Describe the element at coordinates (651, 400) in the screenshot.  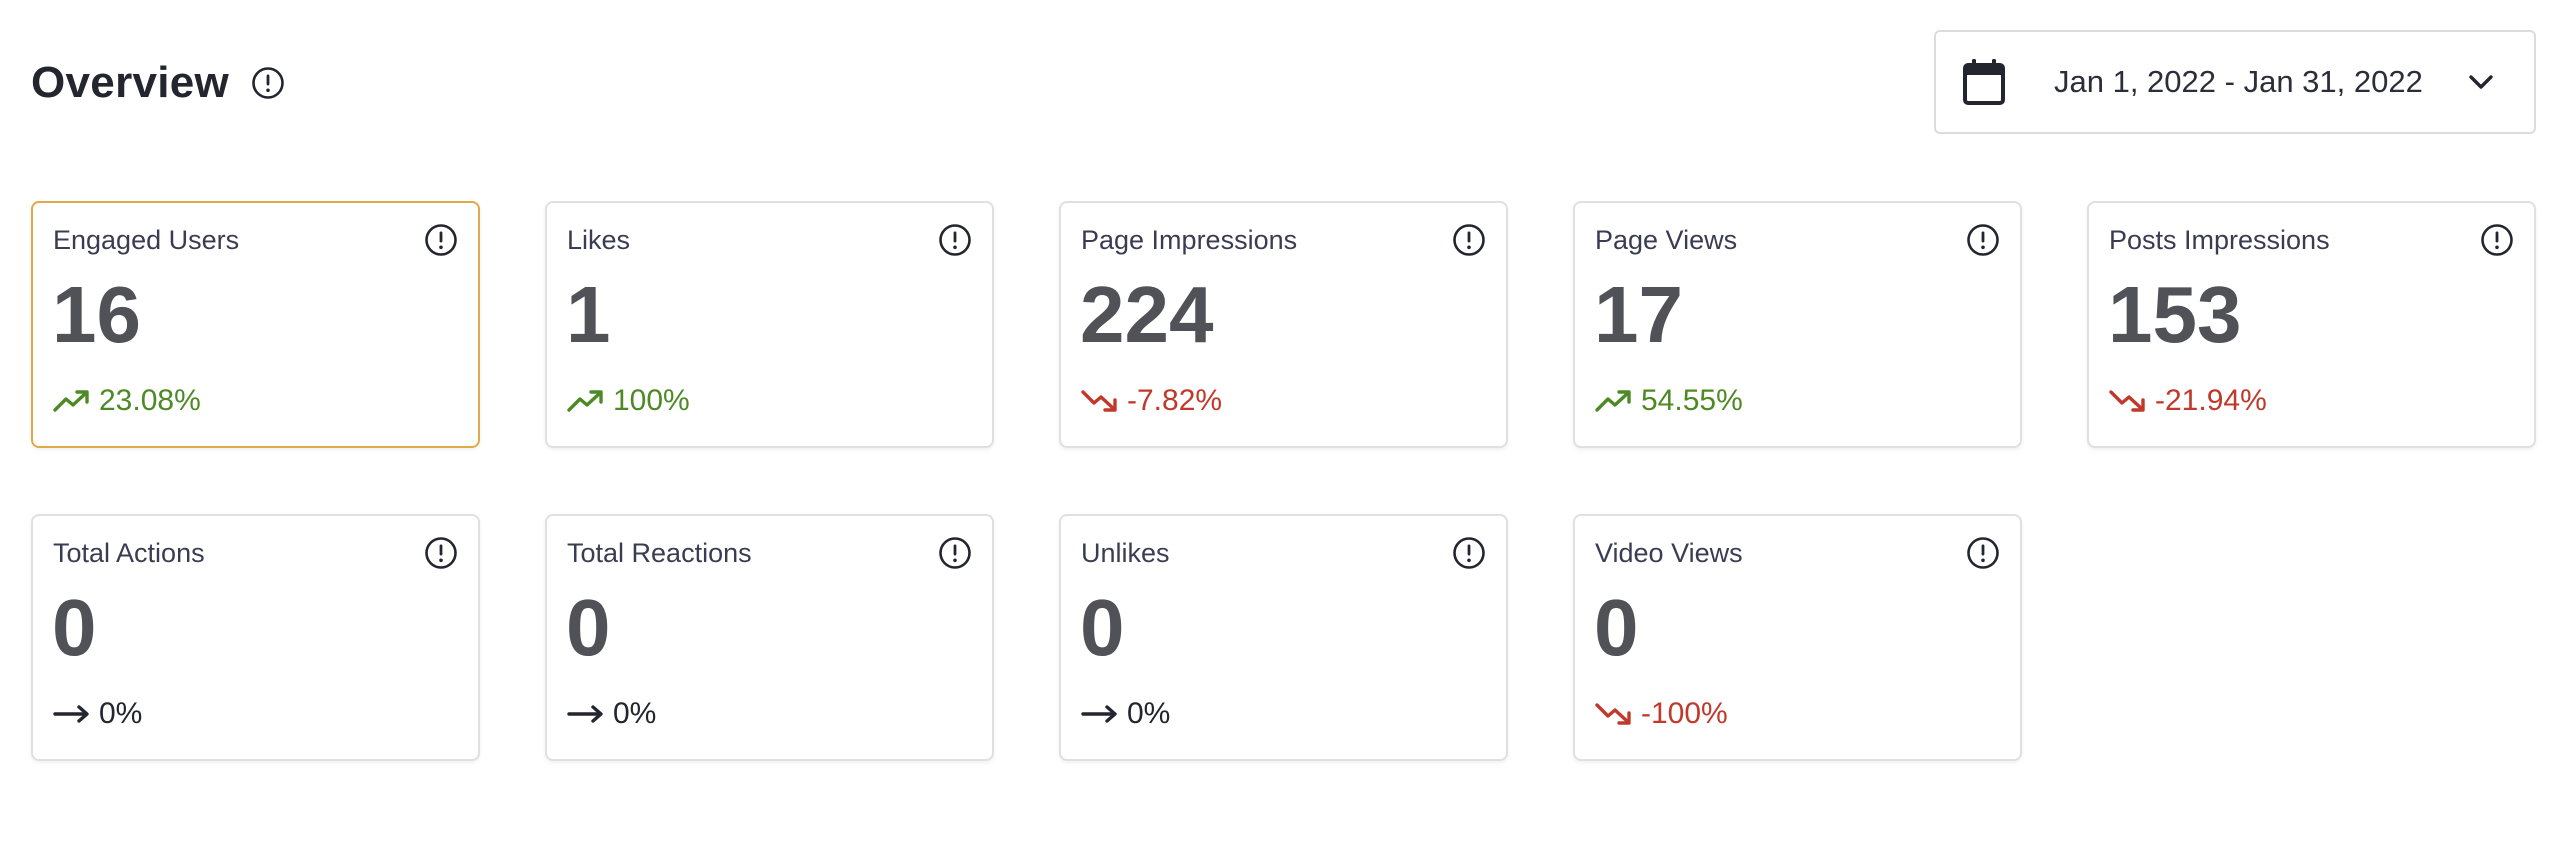
I see `metric-change-value: 100%` at that location.